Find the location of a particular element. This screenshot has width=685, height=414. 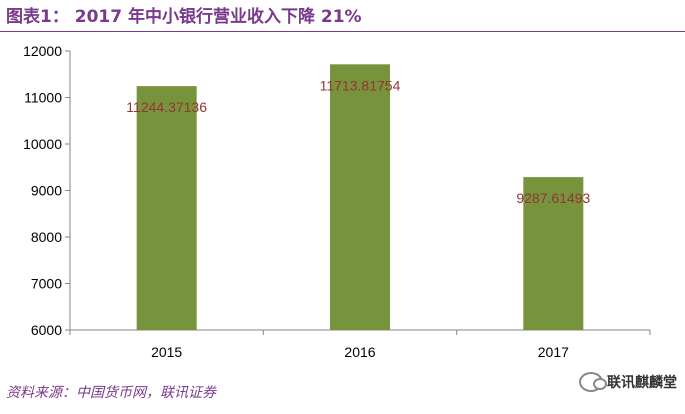

bar-2017 is located at coordinates (553, 253).